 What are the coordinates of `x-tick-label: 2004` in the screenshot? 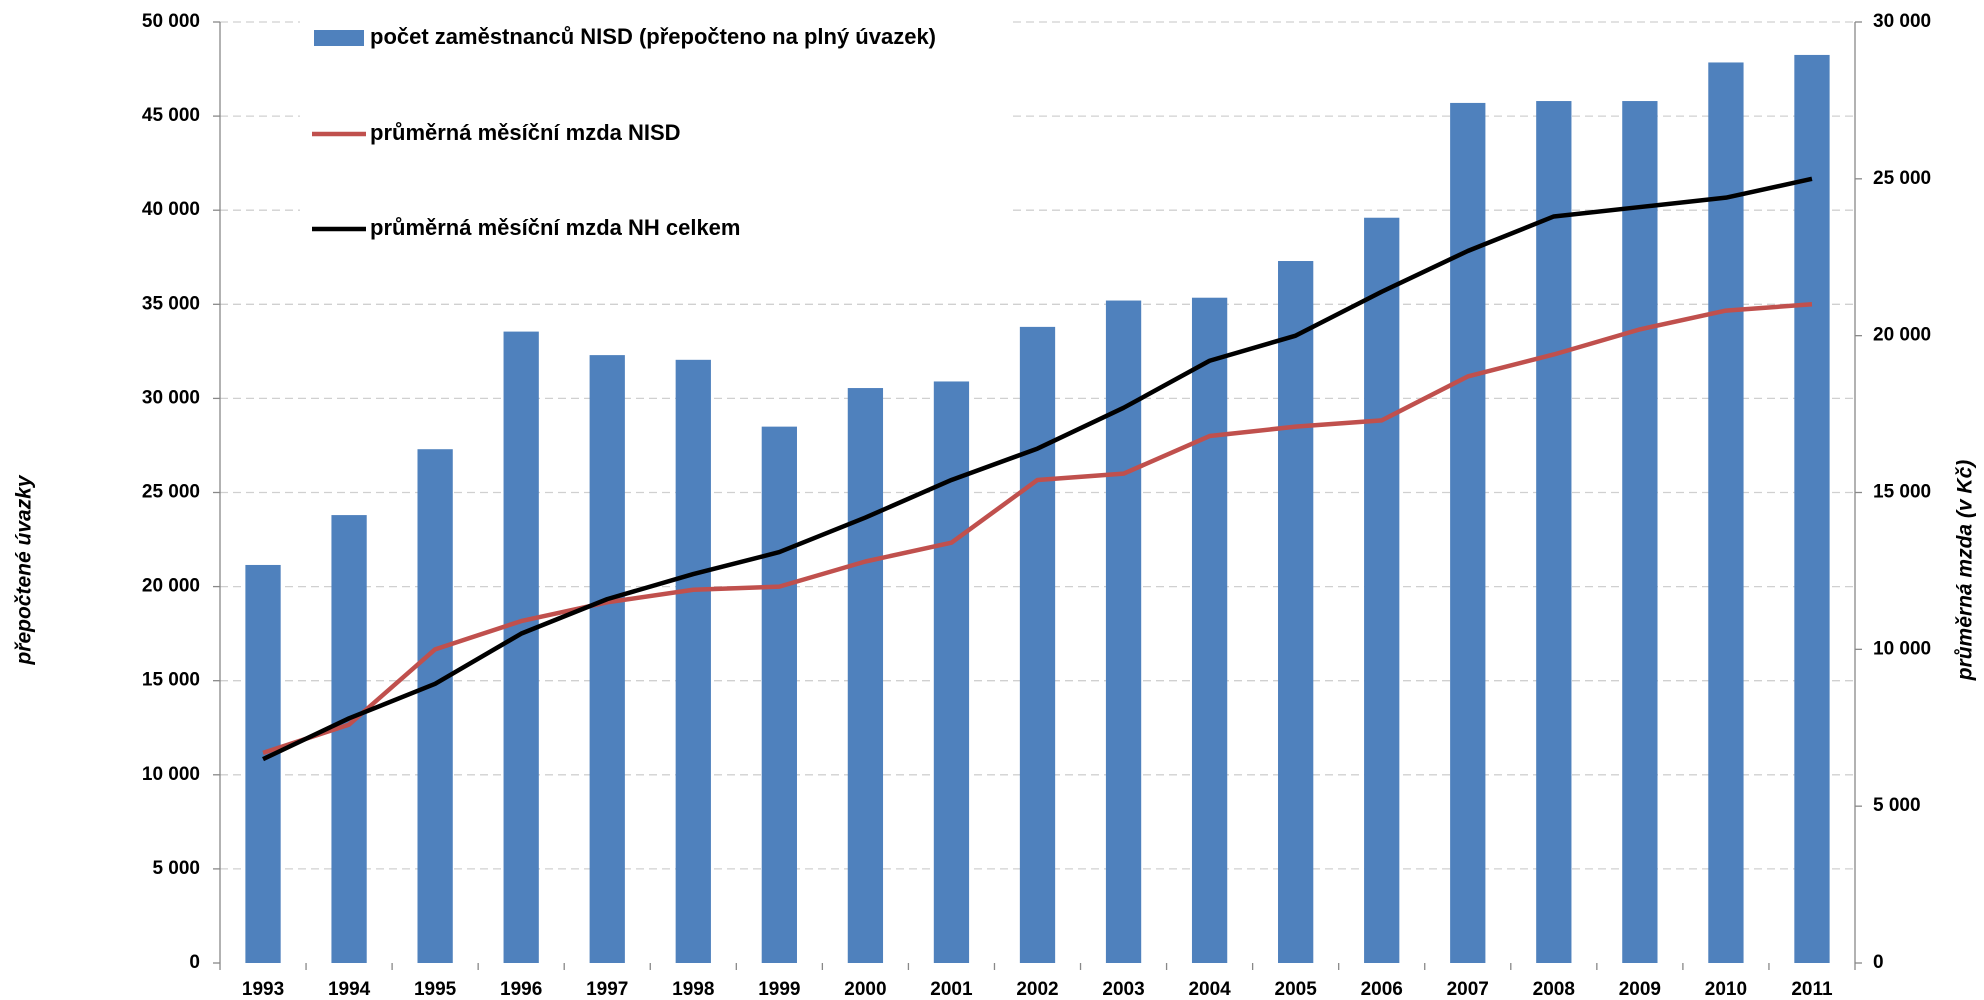 It's located at (1209, 989).